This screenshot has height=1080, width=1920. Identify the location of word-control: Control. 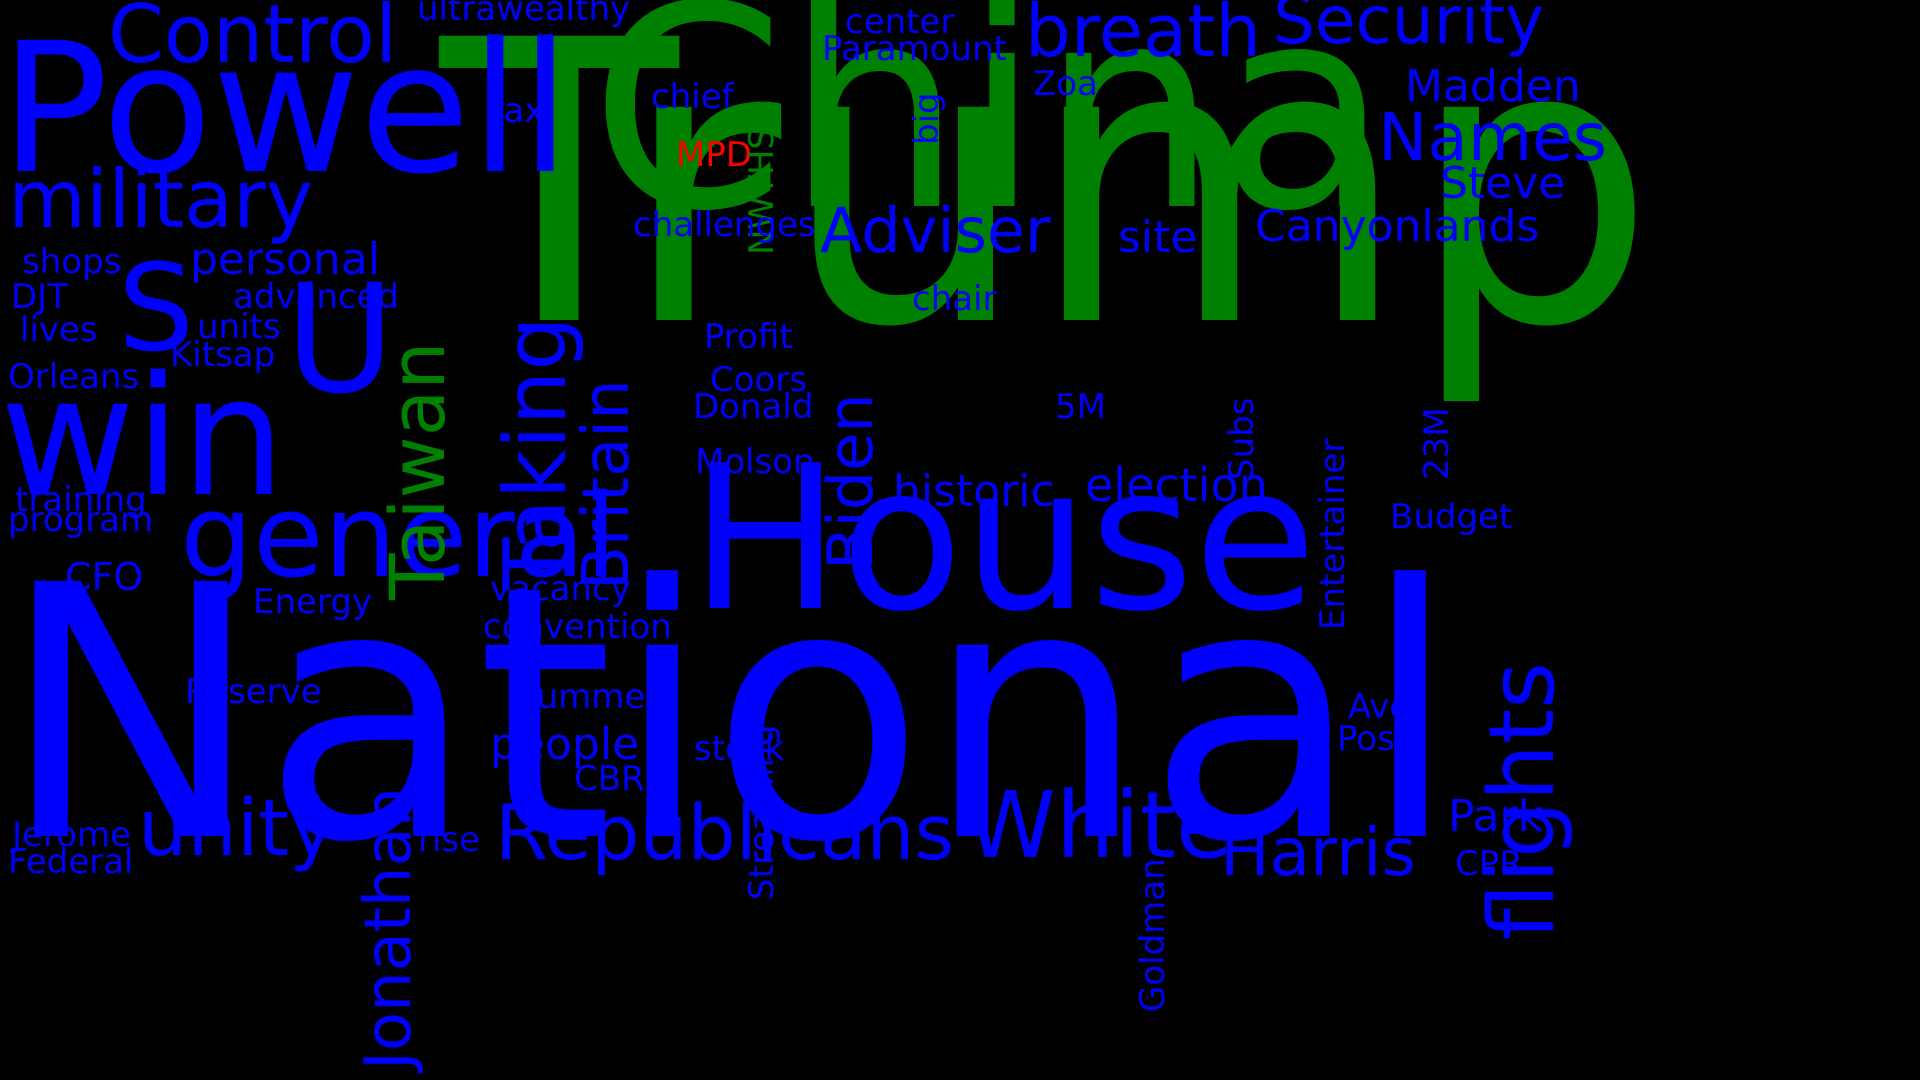
(253, 40).